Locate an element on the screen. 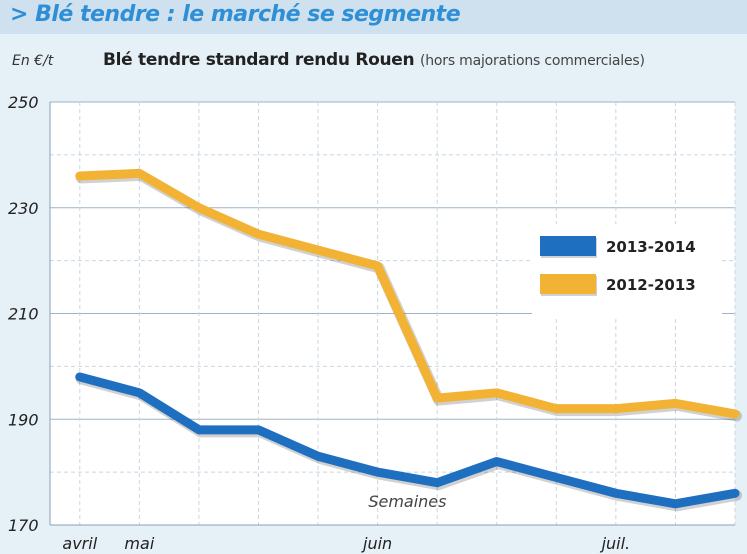 The width and height of the screenshot is (747, 554). chart-title-main: Blé tendre standard rendu Rouen is located at coordinates (259, 60).